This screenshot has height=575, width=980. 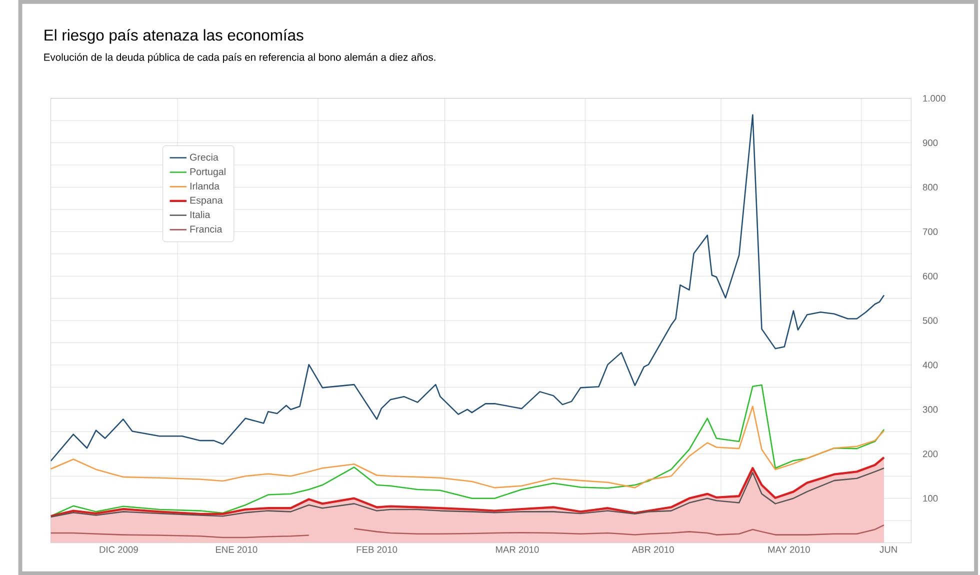 What do you see at coordinates (204, 157) in the screenshot?
I see `legend-label: Grecia` at bounding box center [204, 157].